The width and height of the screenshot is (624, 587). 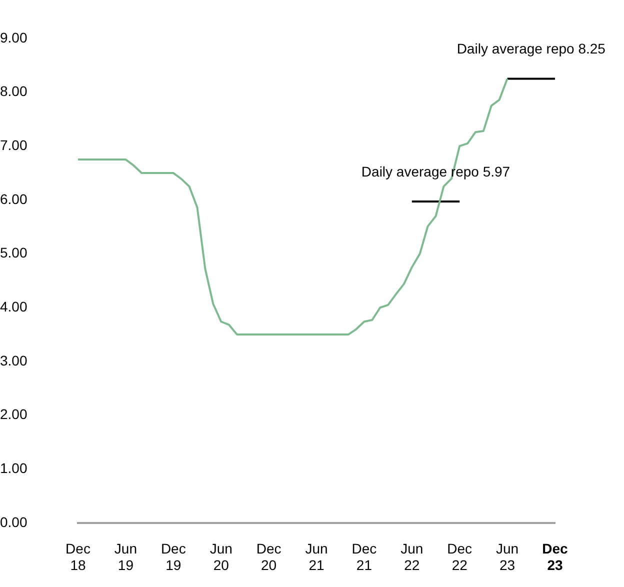 I want to click on y-tick-label: 8.00, so click(x=14, y=91).